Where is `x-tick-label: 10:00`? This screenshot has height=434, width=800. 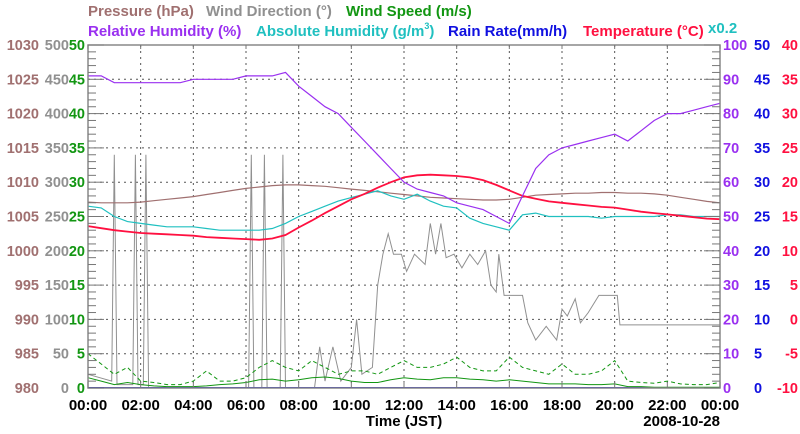 x-tick-label: 10:00 is located at coordinates (351, 405).